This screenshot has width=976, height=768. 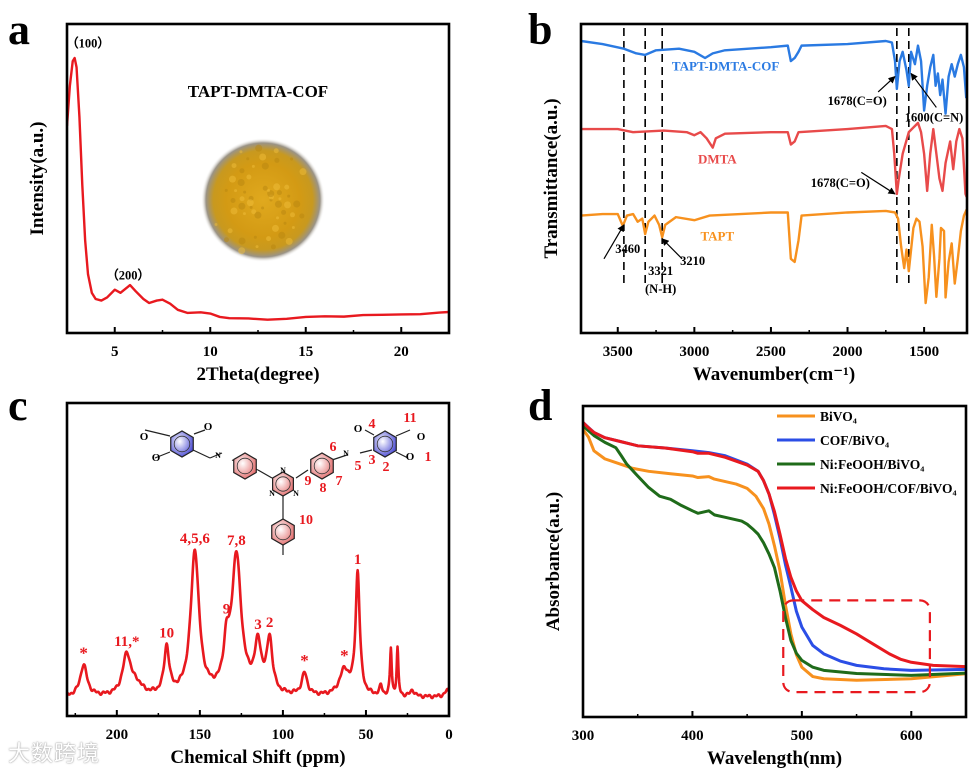 What do you see at coordinates (333, 447) in the screenshot?
I see `carbon-position-label: 6` at bounding box center [333, 447].